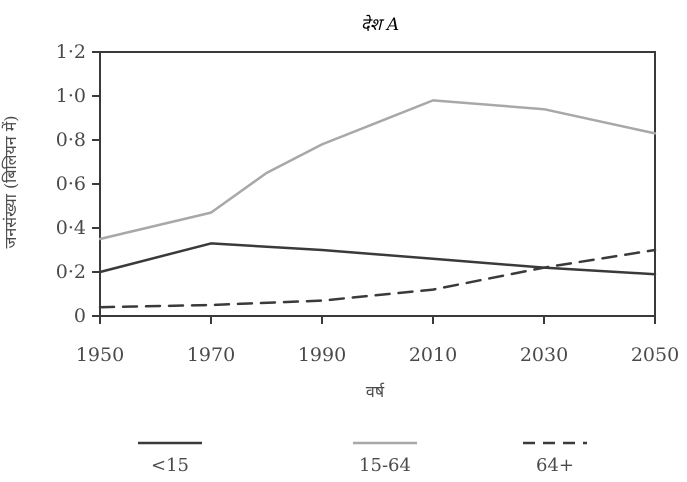  I want to click on legend: <15 15-64 64+, so click(362, 458).